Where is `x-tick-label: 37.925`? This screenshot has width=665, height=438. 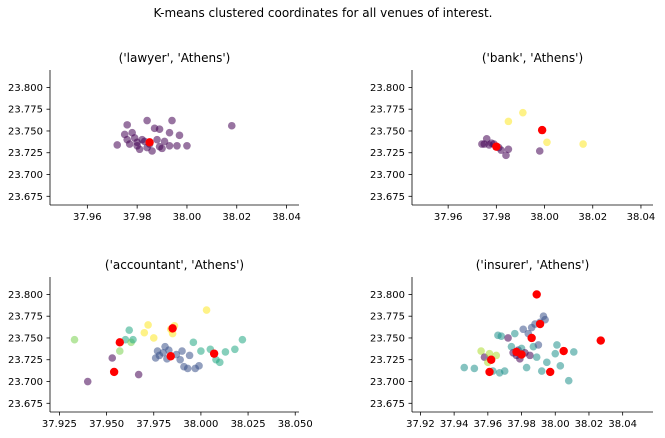
x-tick-label: 37.925 is located at coordinates (59, 424).